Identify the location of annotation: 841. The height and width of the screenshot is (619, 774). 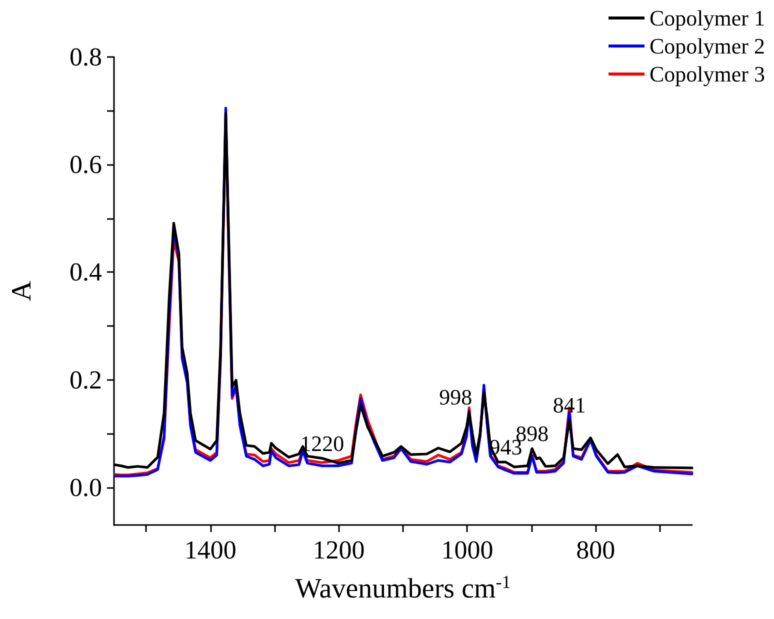
(569, 405).